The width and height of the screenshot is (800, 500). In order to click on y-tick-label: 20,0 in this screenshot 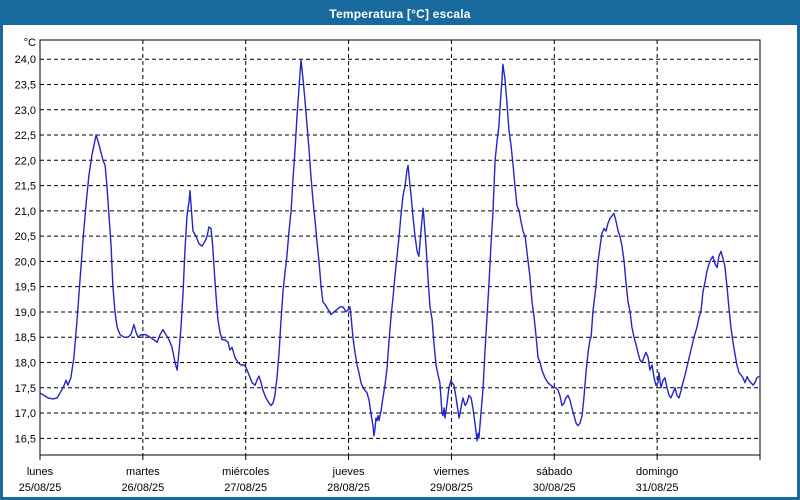, I will do `click(25, 262)`.